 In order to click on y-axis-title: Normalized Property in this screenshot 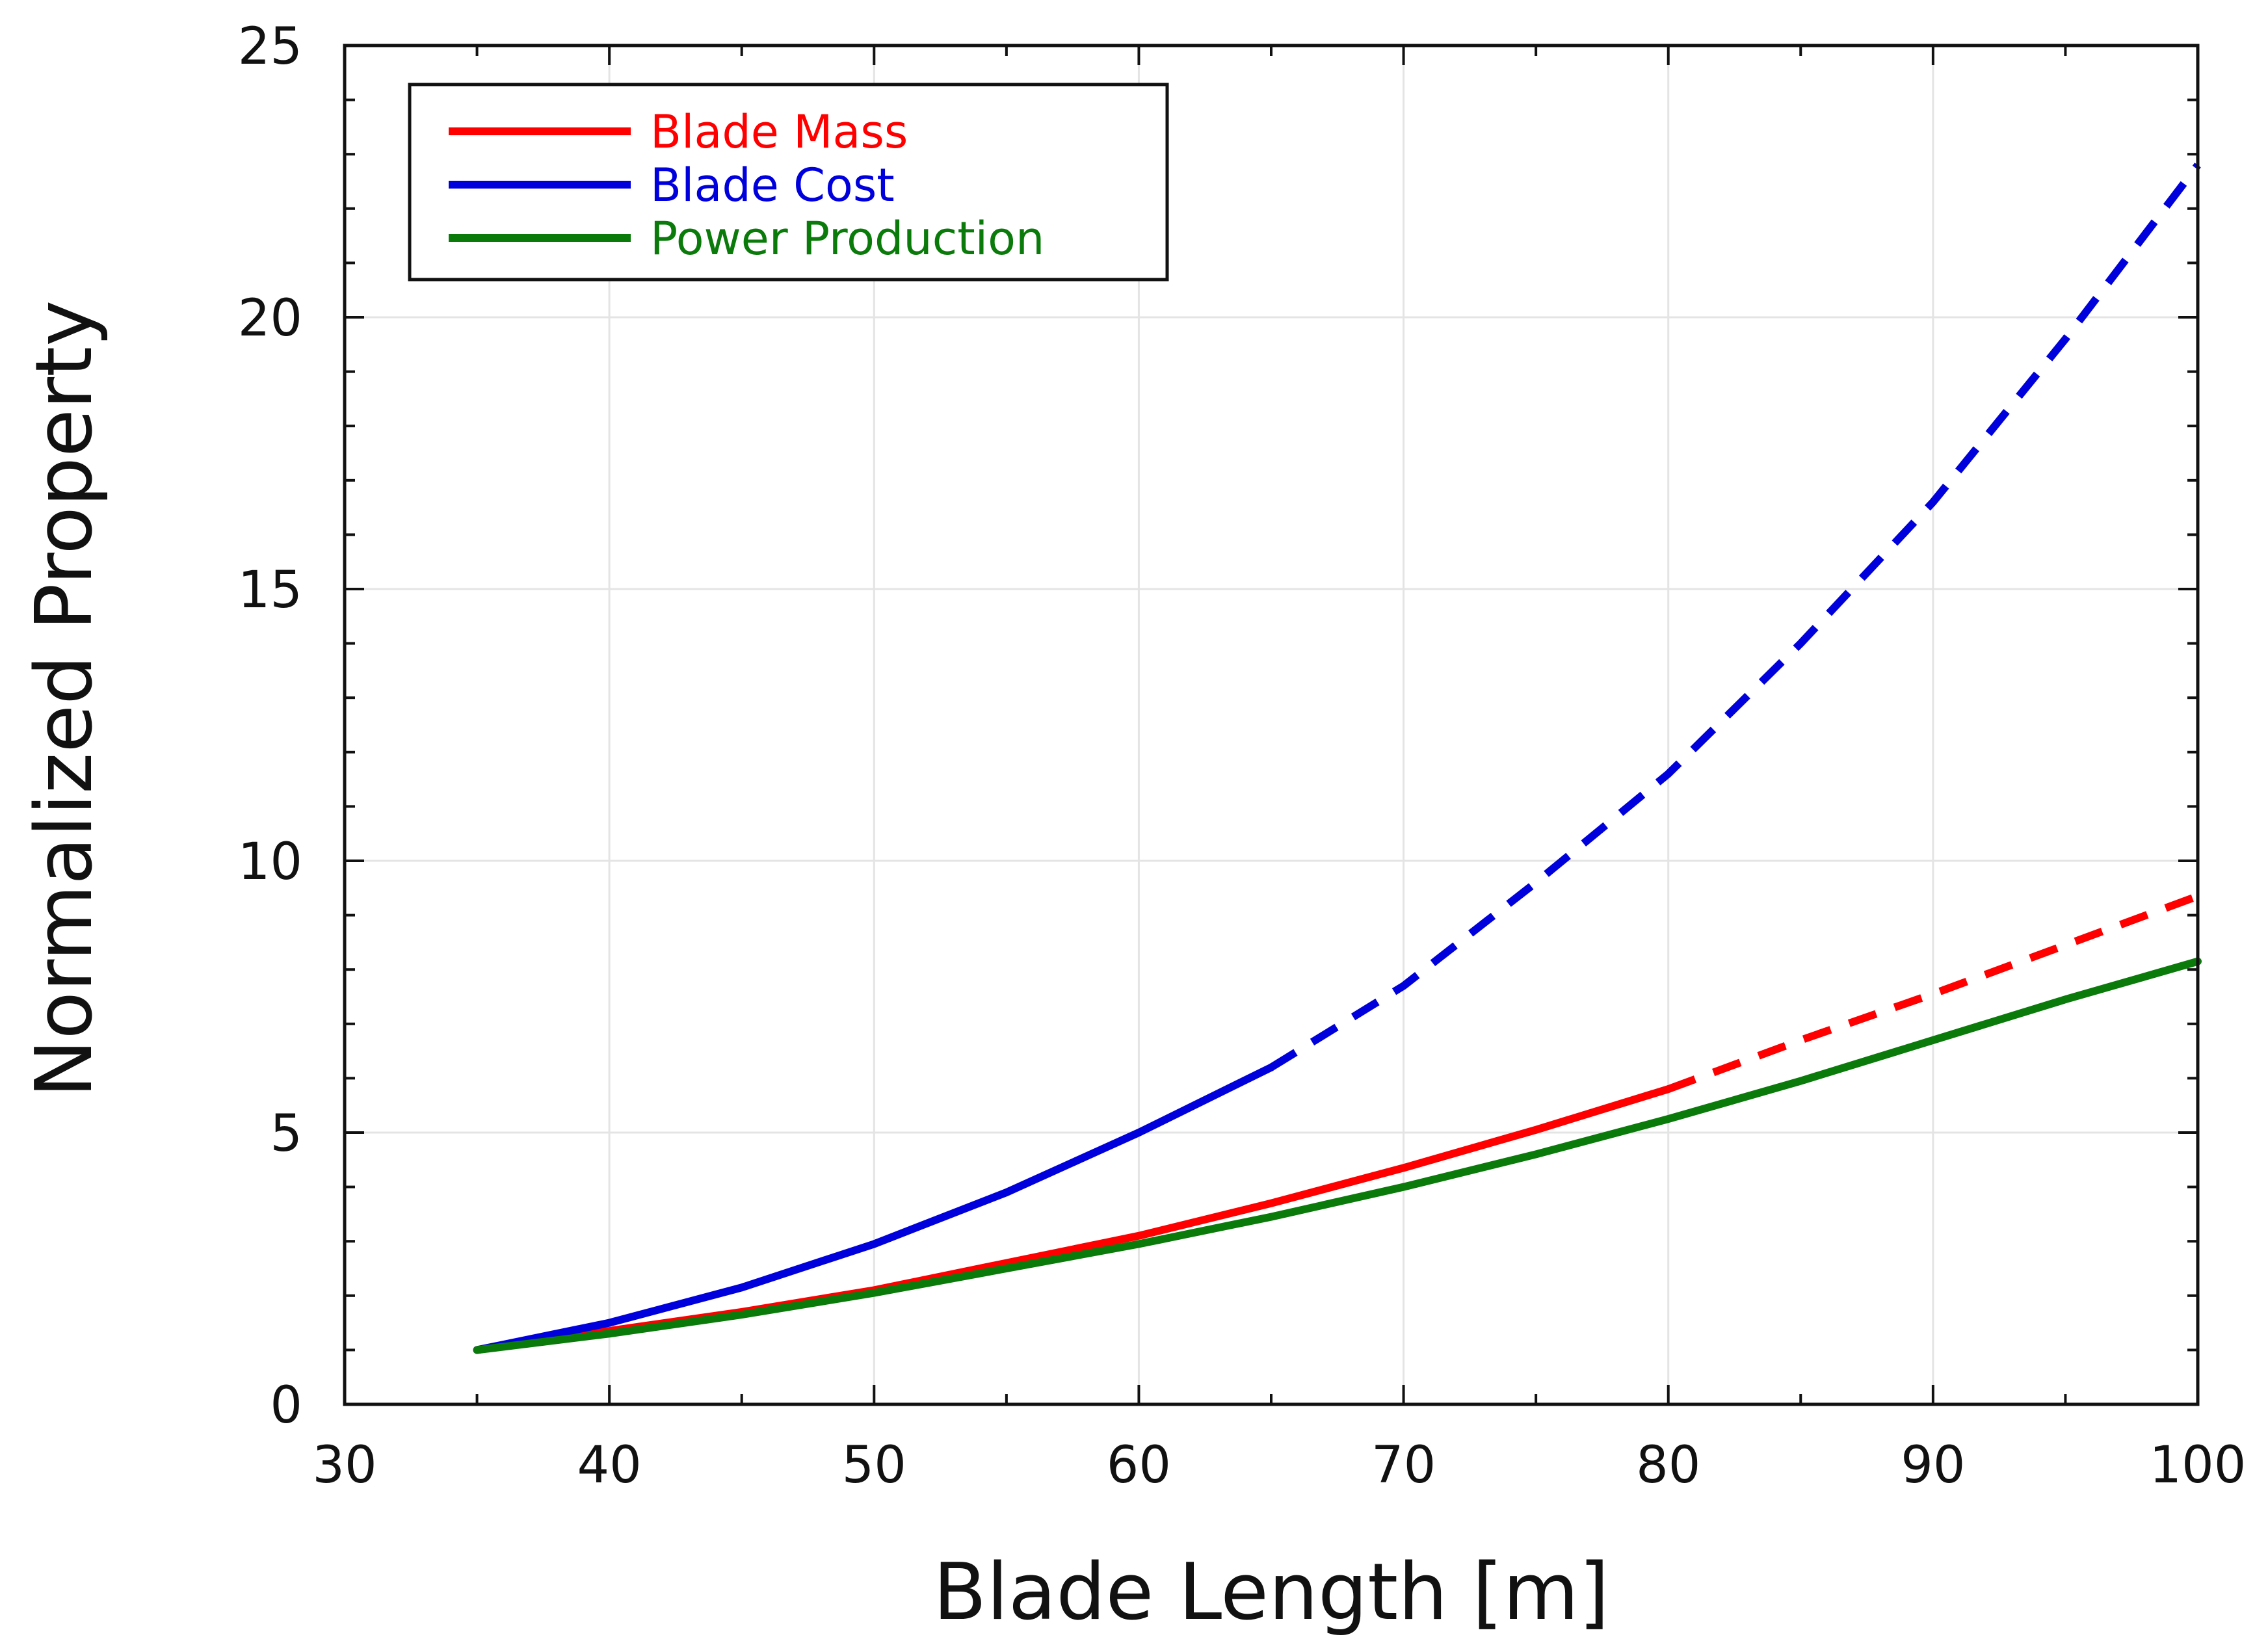, I will do `click(65, 698)`.